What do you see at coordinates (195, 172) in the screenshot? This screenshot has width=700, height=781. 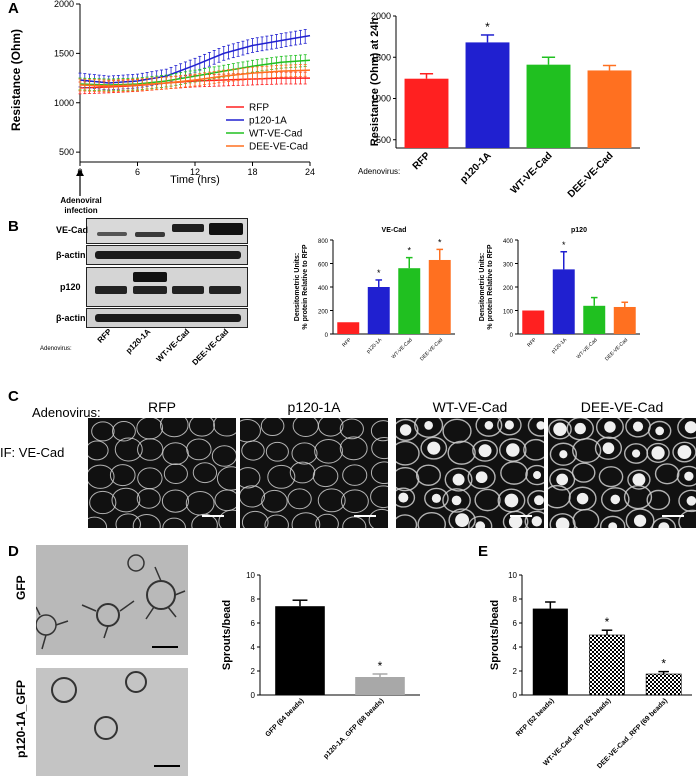 I see `x-tick-label: 12` at bounding box center [195, 172].